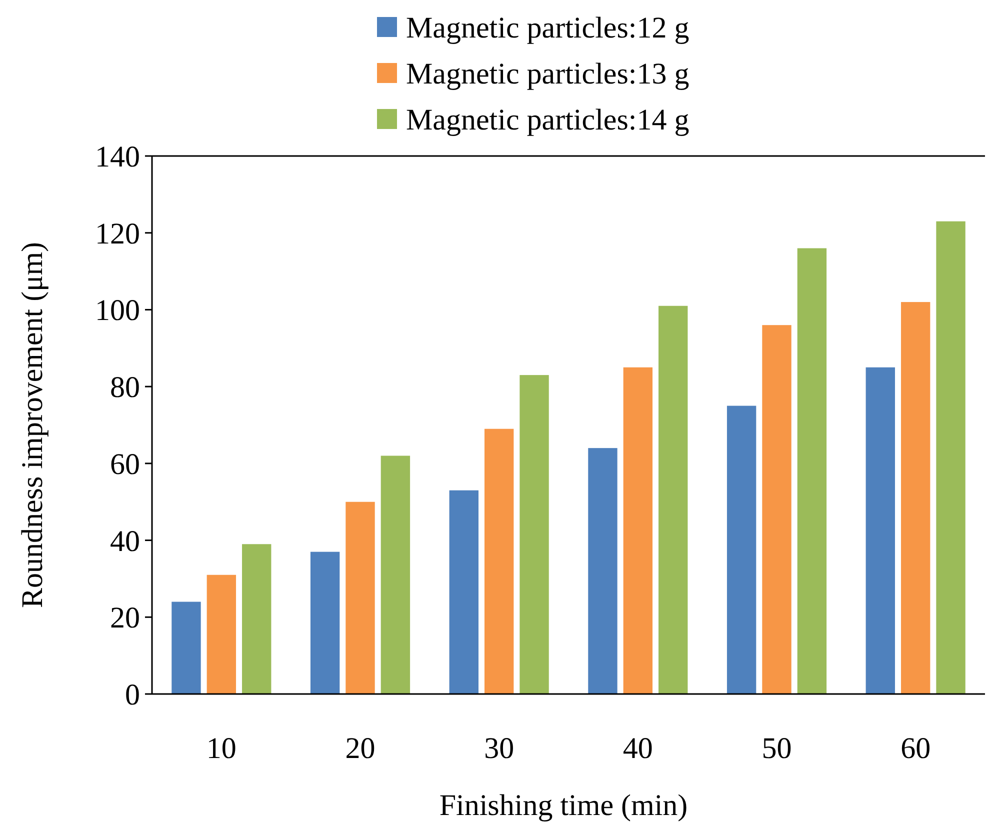  I want to click on y-tick-label: 20, so click(125, 618).